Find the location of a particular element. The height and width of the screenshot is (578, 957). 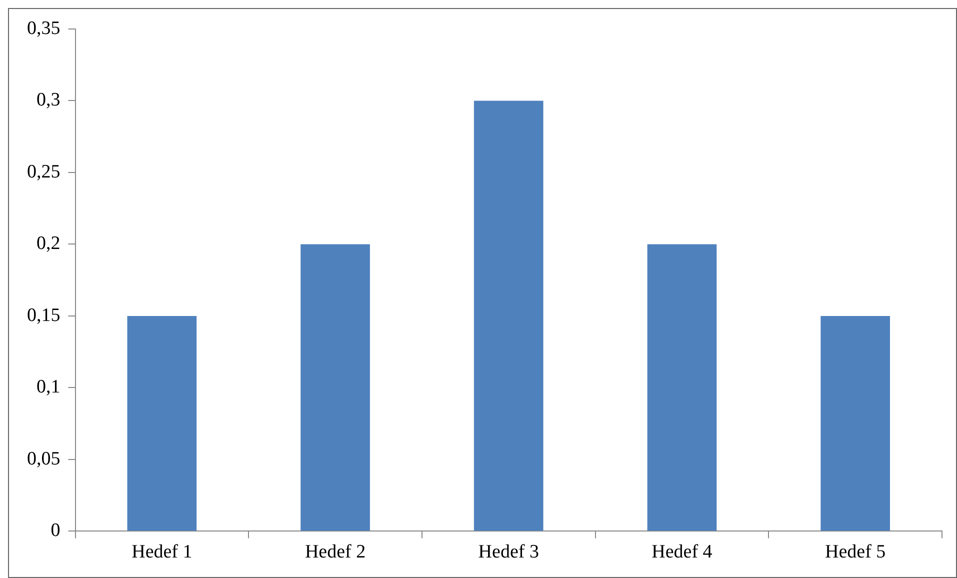

y-tick-label: 0,35 is located at coordinates (43, 28).